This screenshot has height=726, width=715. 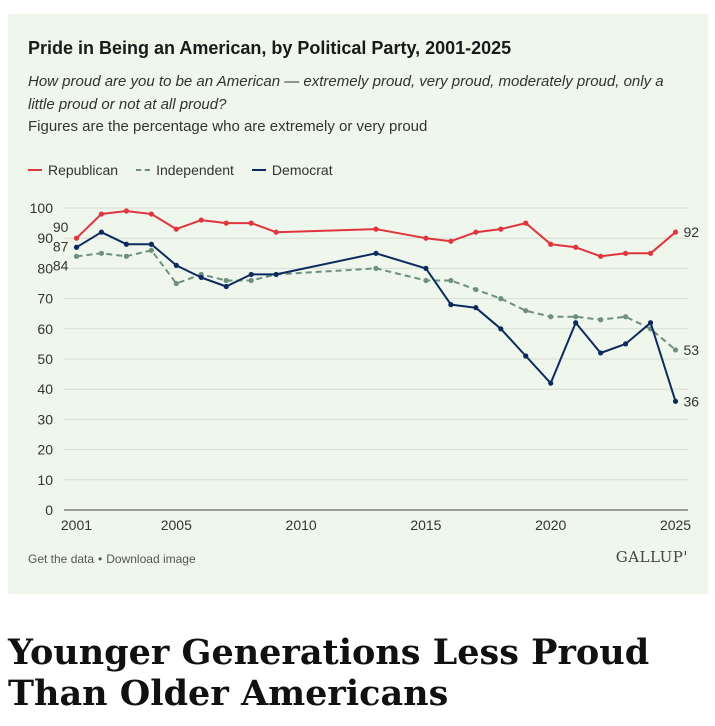 What do you see at coordinates (501, 229) in the screenshot?
I see `point-republican-2018` at bounding box center [501, 229].